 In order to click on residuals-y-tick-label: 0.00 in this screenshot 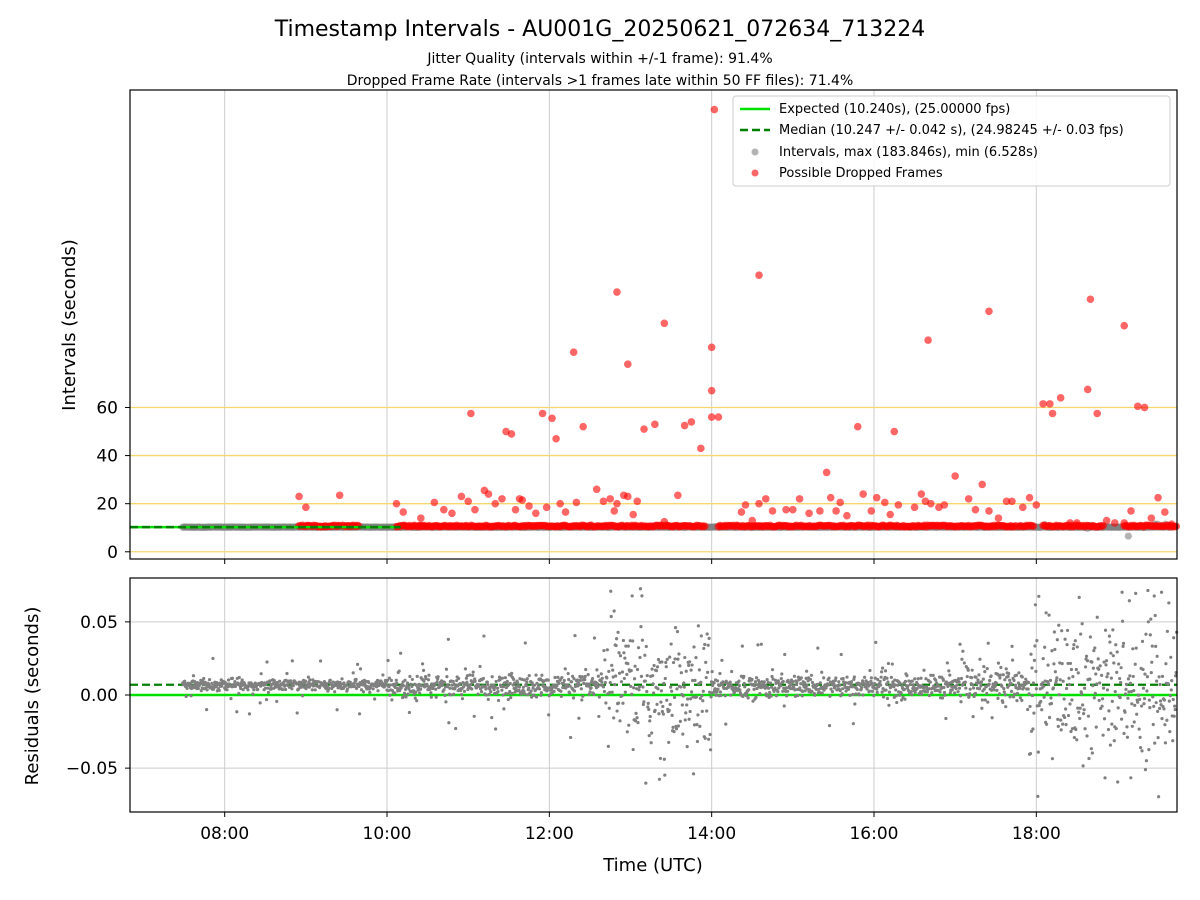, I will do `click(99, 696)`.